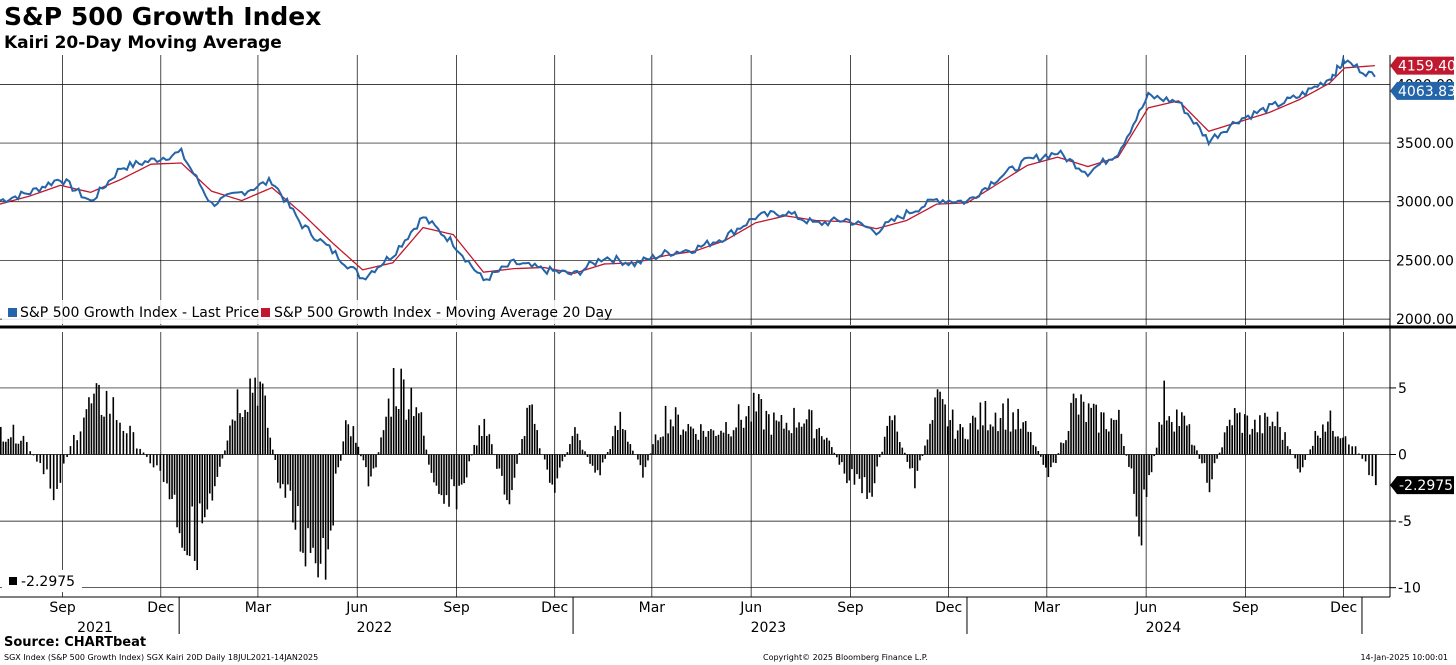 The image size is (1456, 665). I want to click on lower-y-tick-label: -10, so click(1409, 589).